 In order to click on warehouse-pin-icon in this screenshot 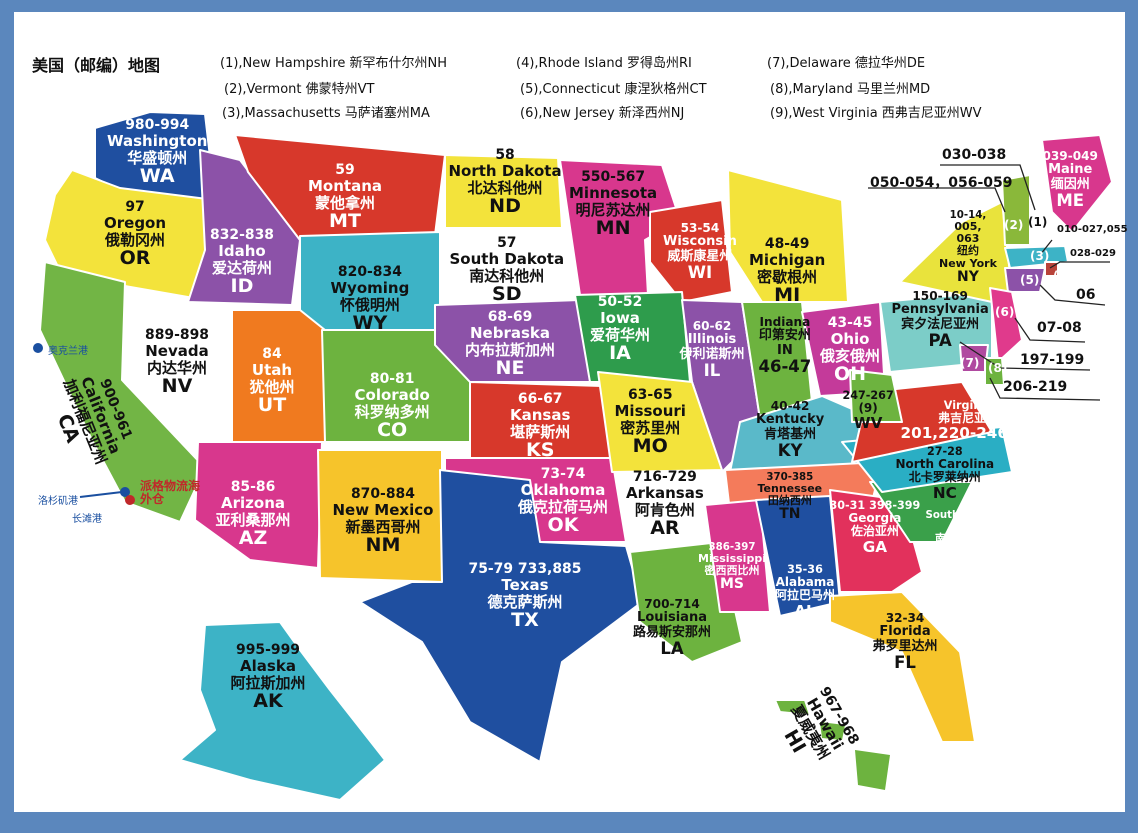, I will do `click(130, 500)`.